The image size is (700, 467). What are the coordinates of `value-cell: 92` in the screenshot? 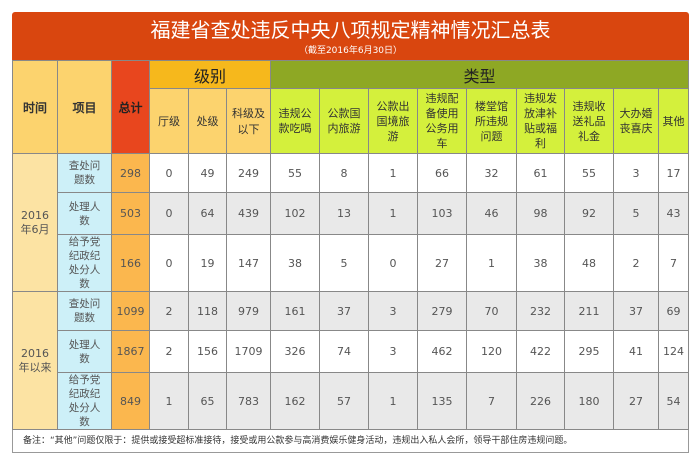 It's located at (589, 213).